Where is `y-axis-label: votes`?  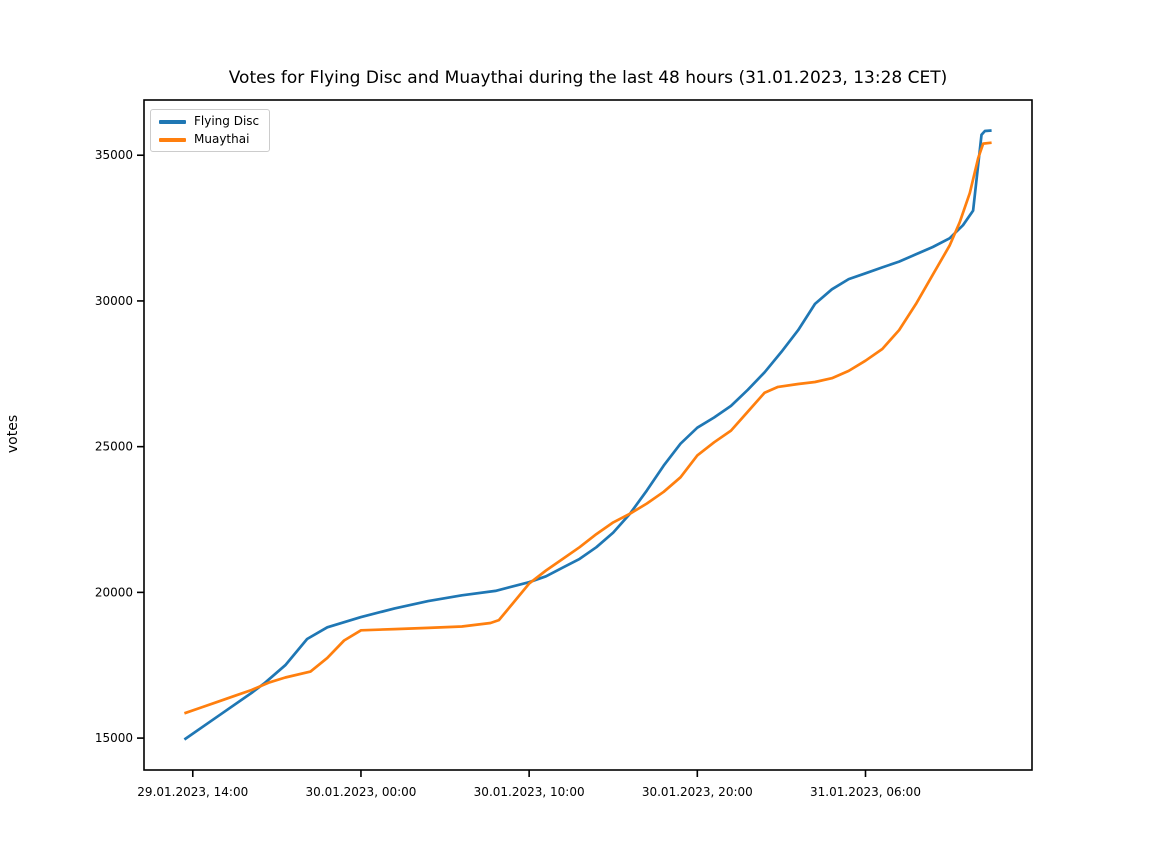
y-axis-label: votes is located at coordinates (13, 434).